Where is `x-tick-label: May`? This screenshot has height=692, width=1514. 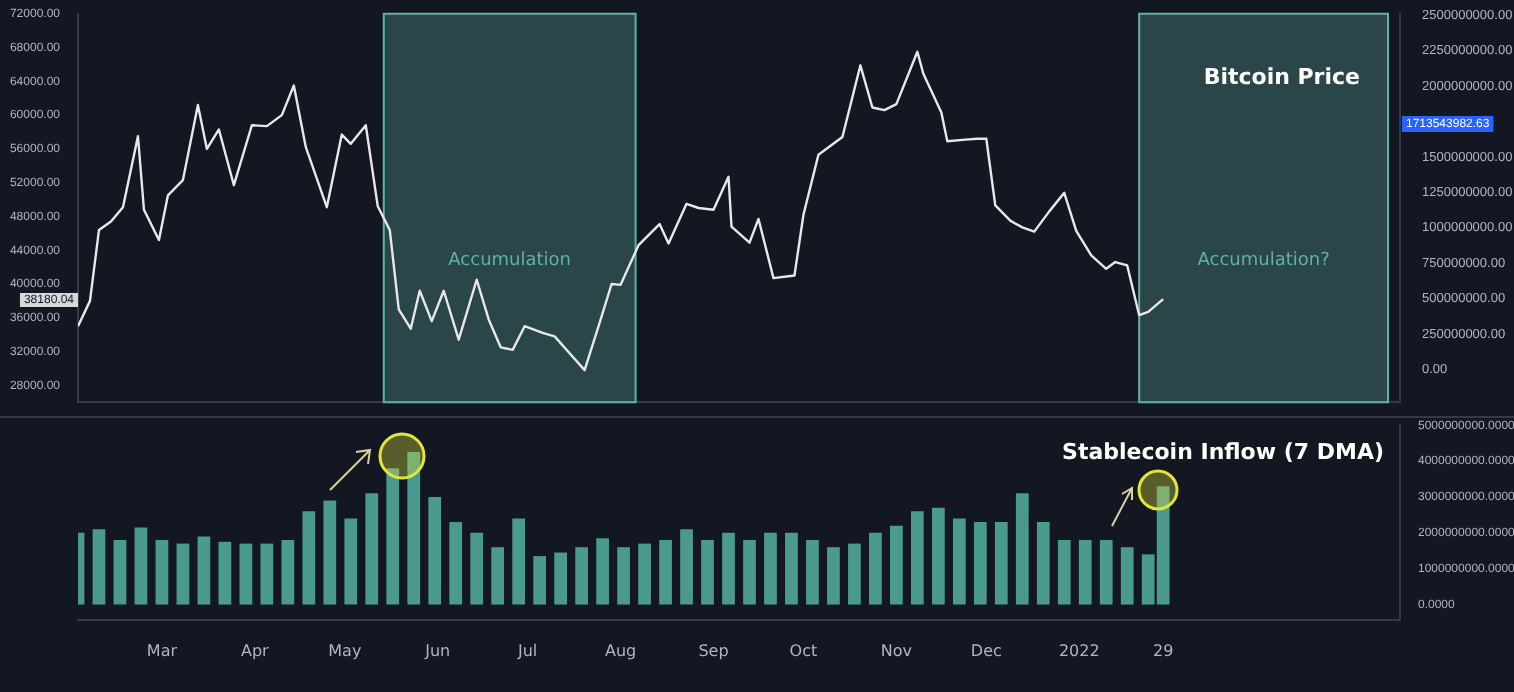
x-tick-label: May is located at coordinates (345, 650).